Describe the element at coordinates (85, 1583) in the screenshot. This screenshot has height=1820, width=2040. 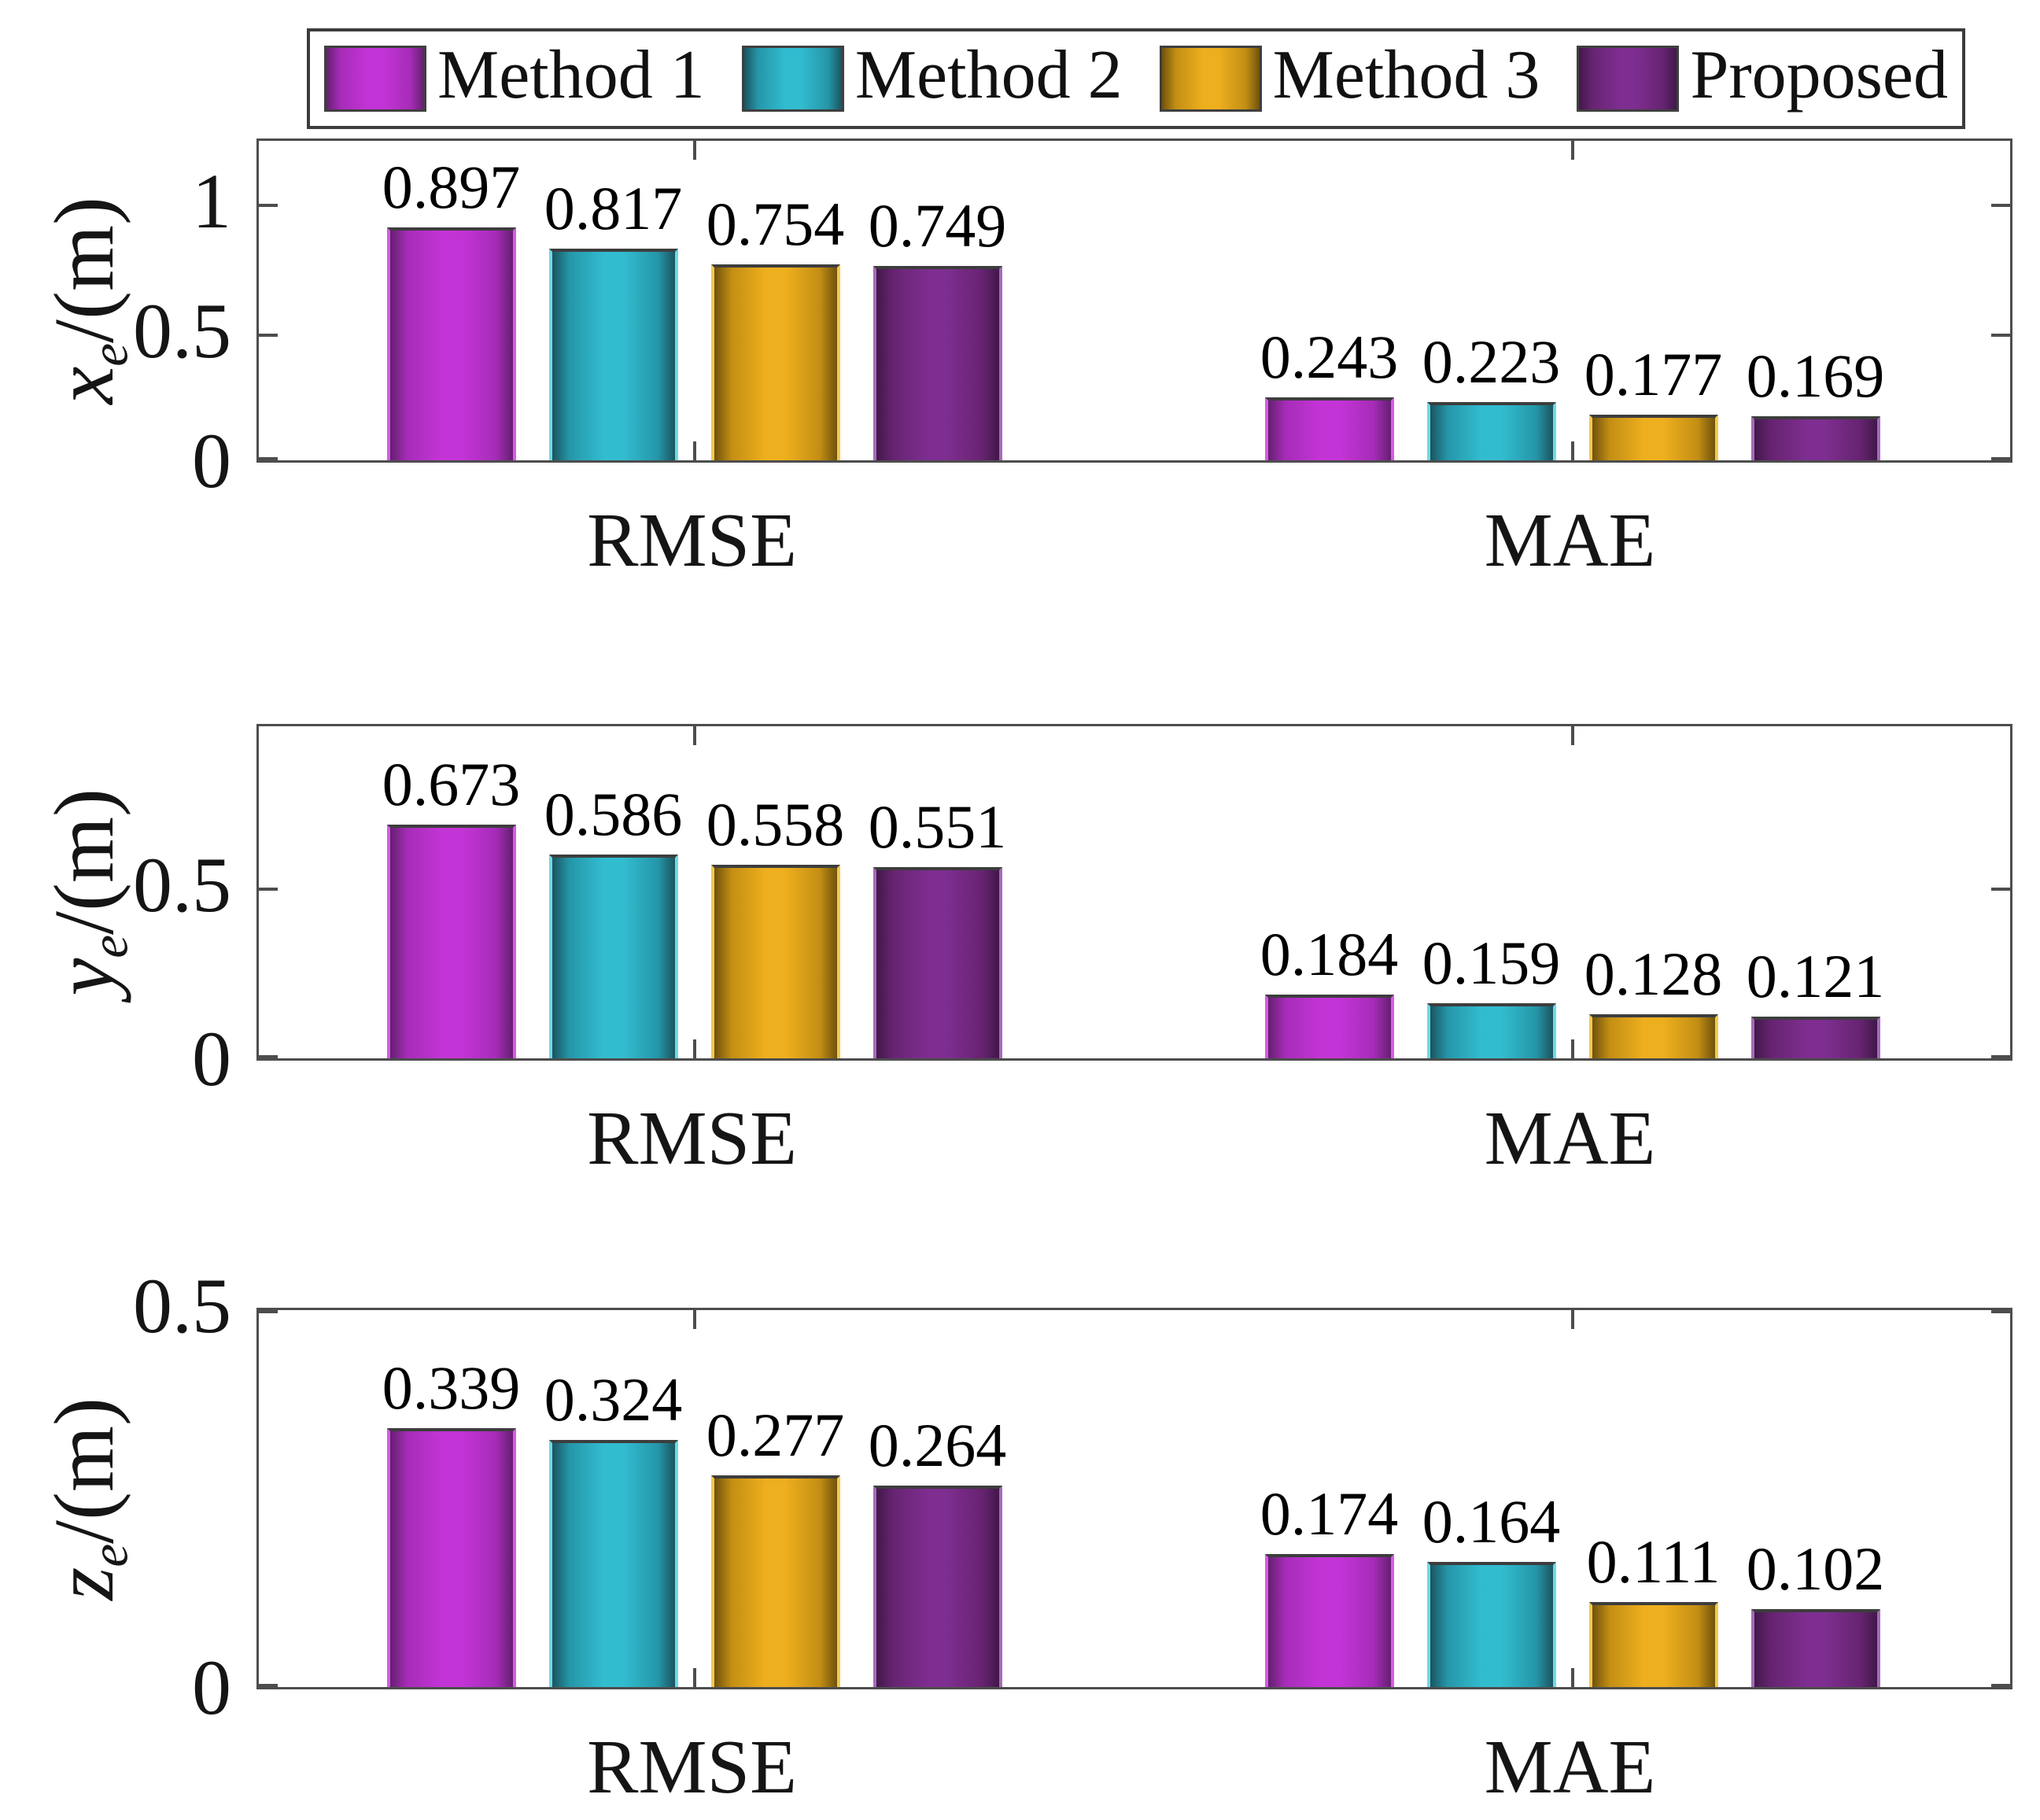
I see `y-label-variable: z` at that location.